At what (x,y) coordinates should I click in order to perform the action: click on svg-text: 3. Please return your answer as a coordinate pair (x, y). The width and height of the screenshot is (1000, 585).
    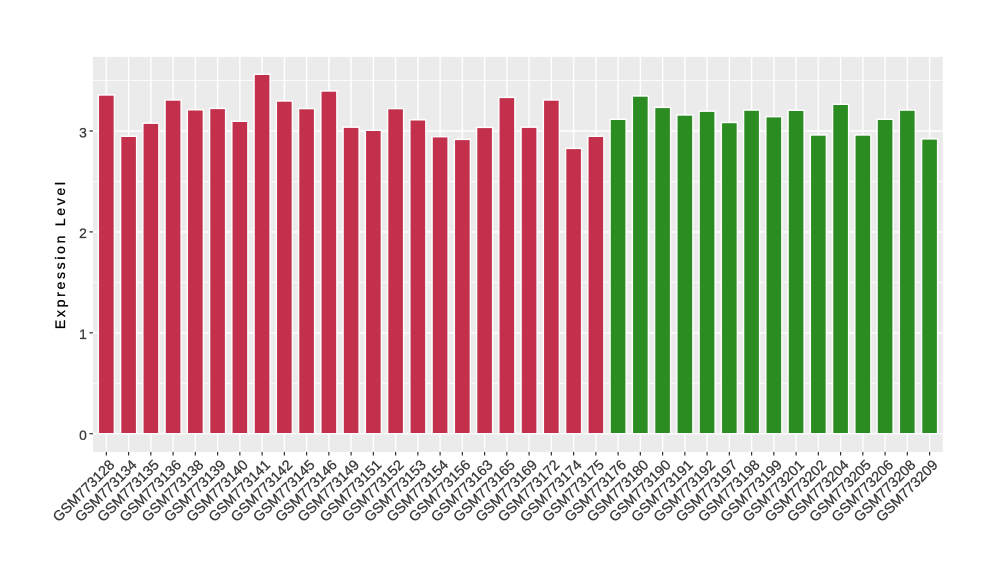
    Looking at the image, I should click on (83, 132).